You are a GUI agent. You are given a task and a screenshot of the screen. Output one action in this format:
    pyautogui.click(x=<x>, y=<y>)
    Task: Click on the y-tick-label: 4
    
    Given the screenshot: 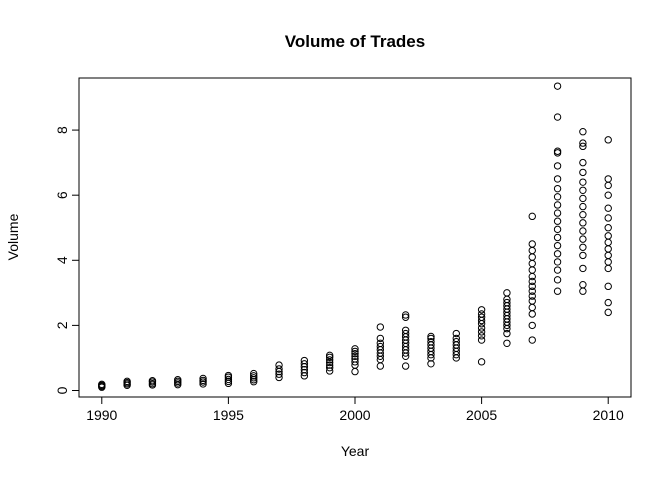 What is the action you would take?
    pyautogui.click(x=62, y=260)
    